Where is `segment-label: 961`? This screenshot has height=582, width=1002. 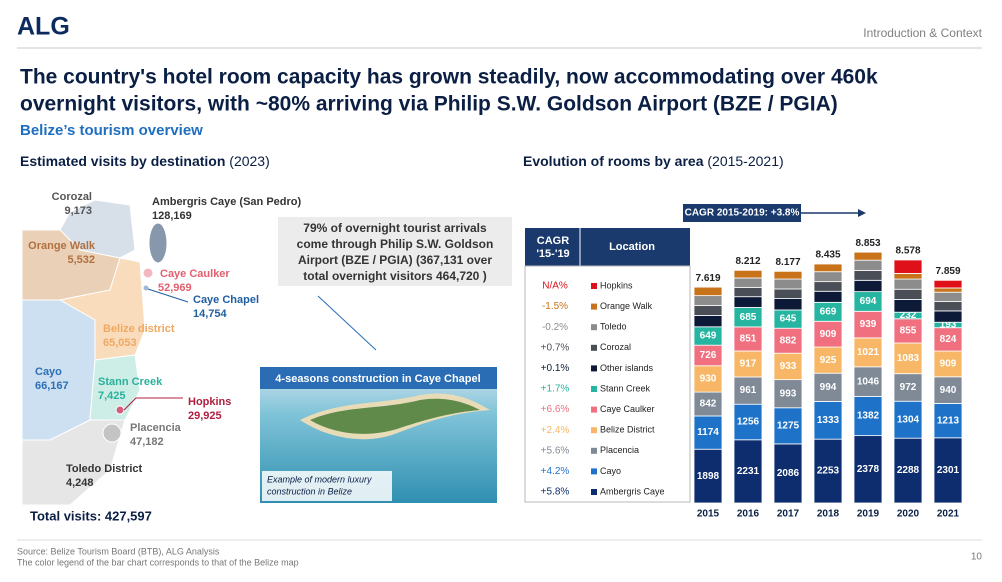
segment-label: 961 is located at coordinates (748, 390).